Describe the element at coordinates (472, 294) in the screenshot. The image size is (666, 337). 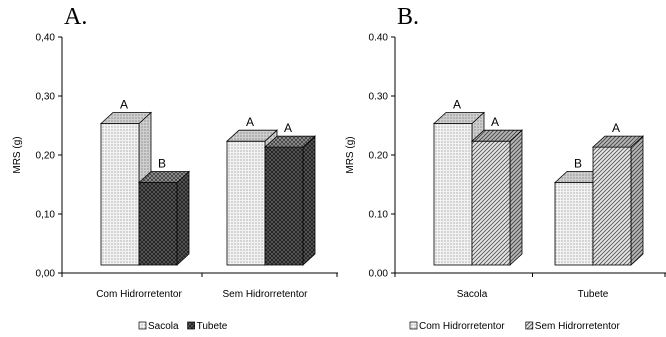
I see `x-category-label: Sacola` at that location.